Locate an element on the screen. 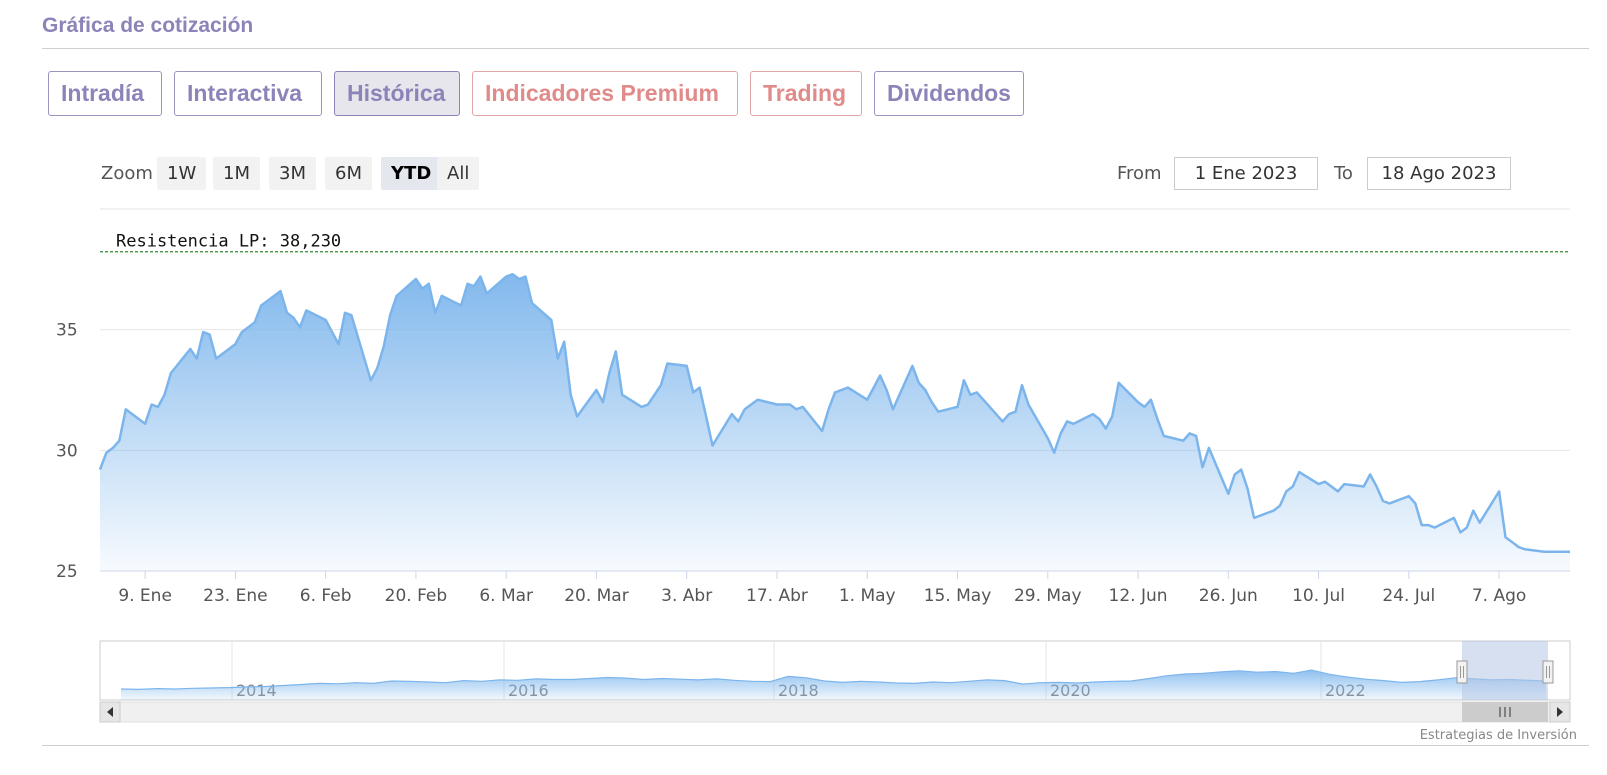  x-tick-label: 9. Ene is located at coordinates (145, 596).